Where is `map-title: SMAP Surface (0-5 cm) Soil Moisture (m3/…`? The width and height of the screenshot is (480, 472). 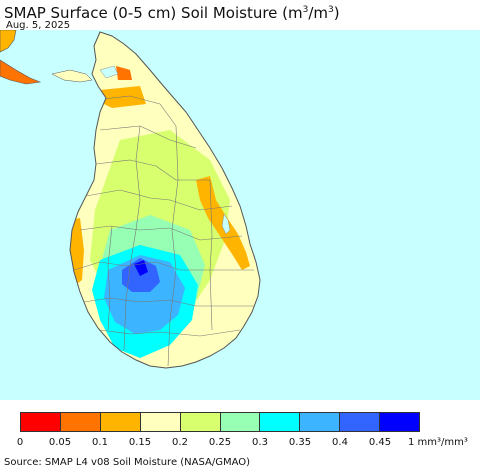 map-title: SMAP Surface (0-5 cm) Soil Moisture (m3/… is located at coordinates (172, 13).